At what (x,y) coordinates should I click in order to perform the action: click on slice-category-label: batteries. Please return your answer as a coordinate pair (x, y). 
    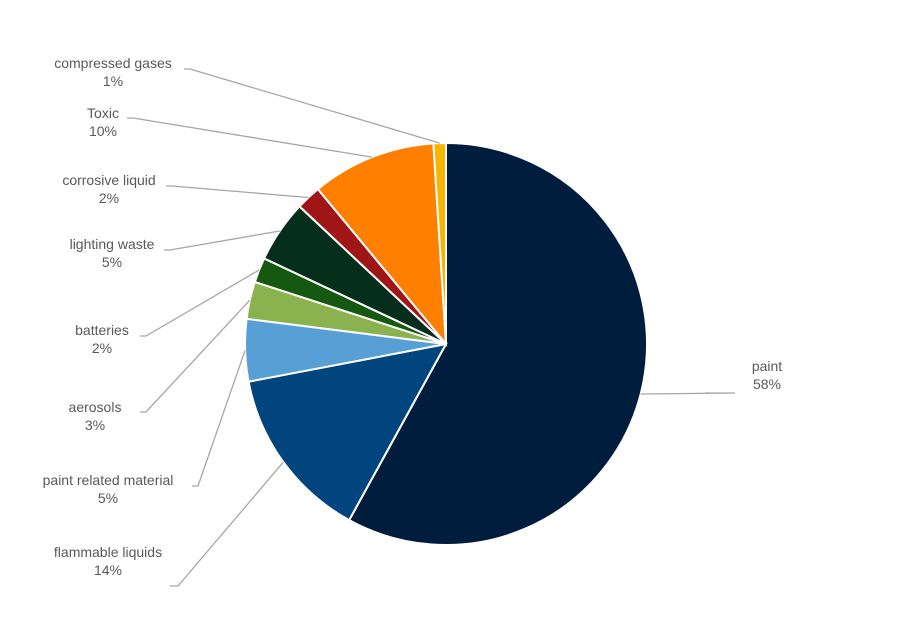
    Looking at the image, I should click on (102, 330).